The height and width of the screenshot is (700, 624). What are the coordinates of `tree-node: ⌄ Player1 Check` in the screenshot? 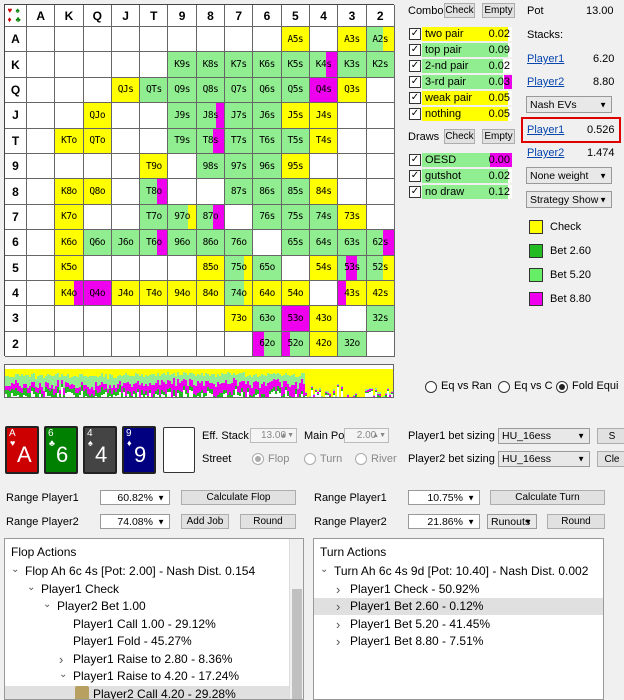 It's located at (147, 589).